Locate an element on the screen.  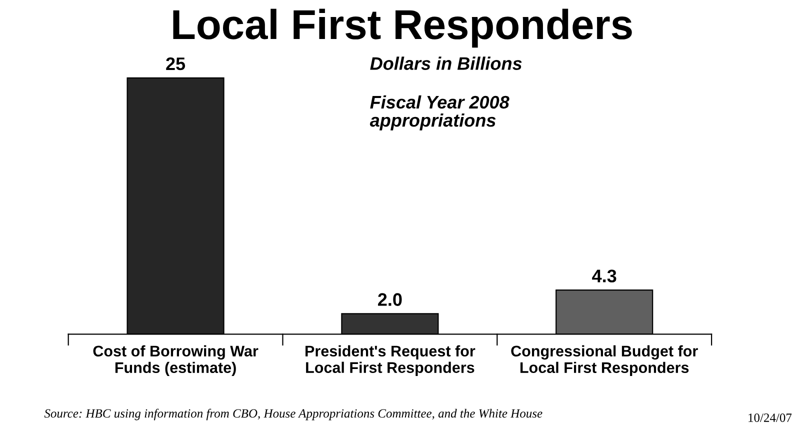
x-tick-label: Cost of Borrowing War Funds (estimate) is located at coordinates (175, 360).